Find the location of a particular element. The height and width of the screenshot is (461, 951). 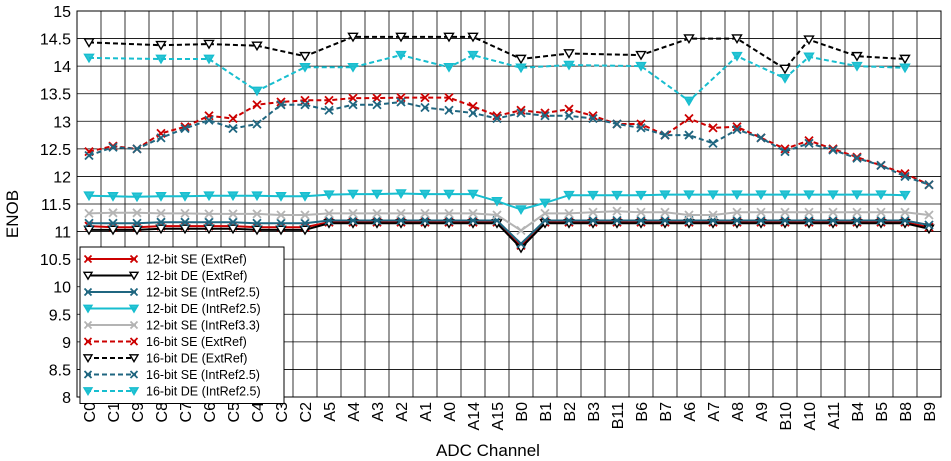

x-tick-label: A7 is located at coordinates (714, 412).